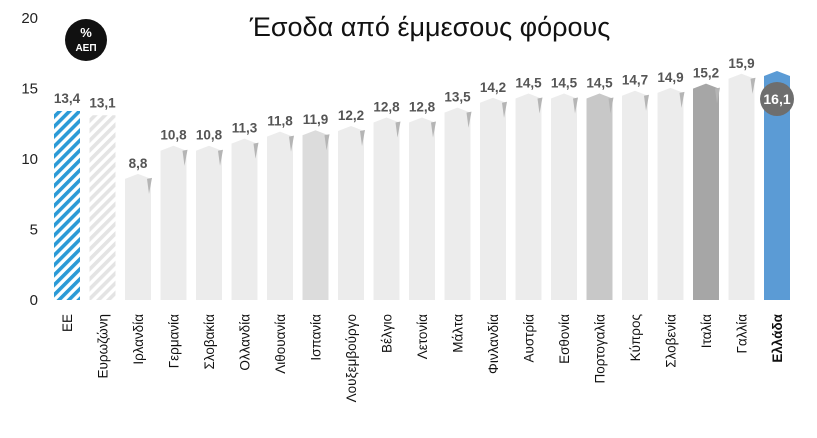 The image size is (817, 438). I want to click on highlight-badge: 16,1, so click(777, 98).